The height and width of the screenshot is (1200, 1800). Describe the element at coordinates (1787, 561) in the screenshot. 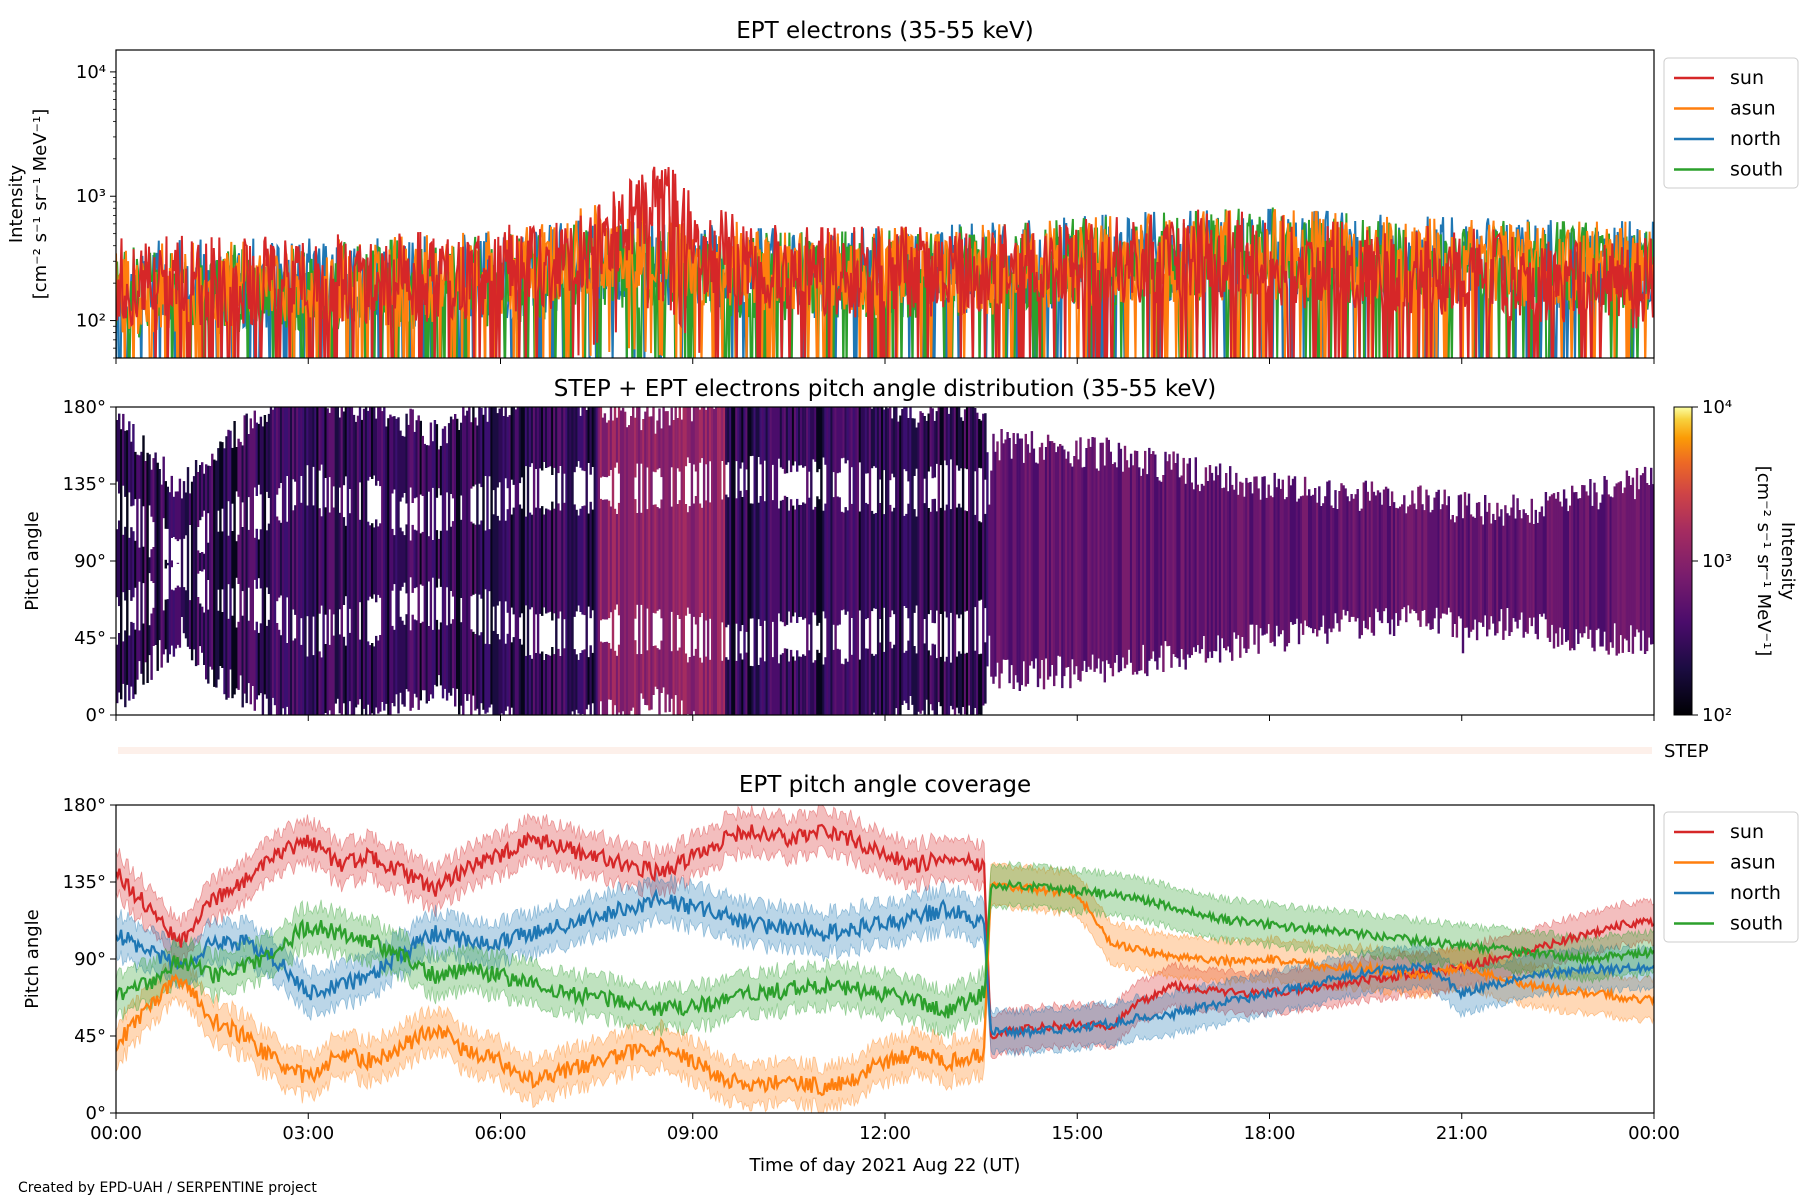

I see `colorbar-label-line1: Intensity` at that location.